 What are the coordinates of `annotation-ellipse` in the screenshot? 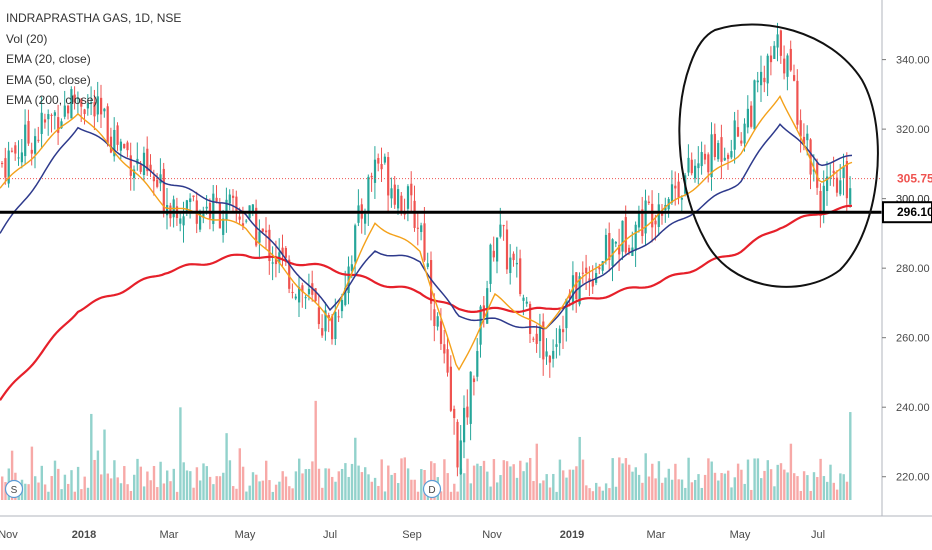 It's located at (778, 155).